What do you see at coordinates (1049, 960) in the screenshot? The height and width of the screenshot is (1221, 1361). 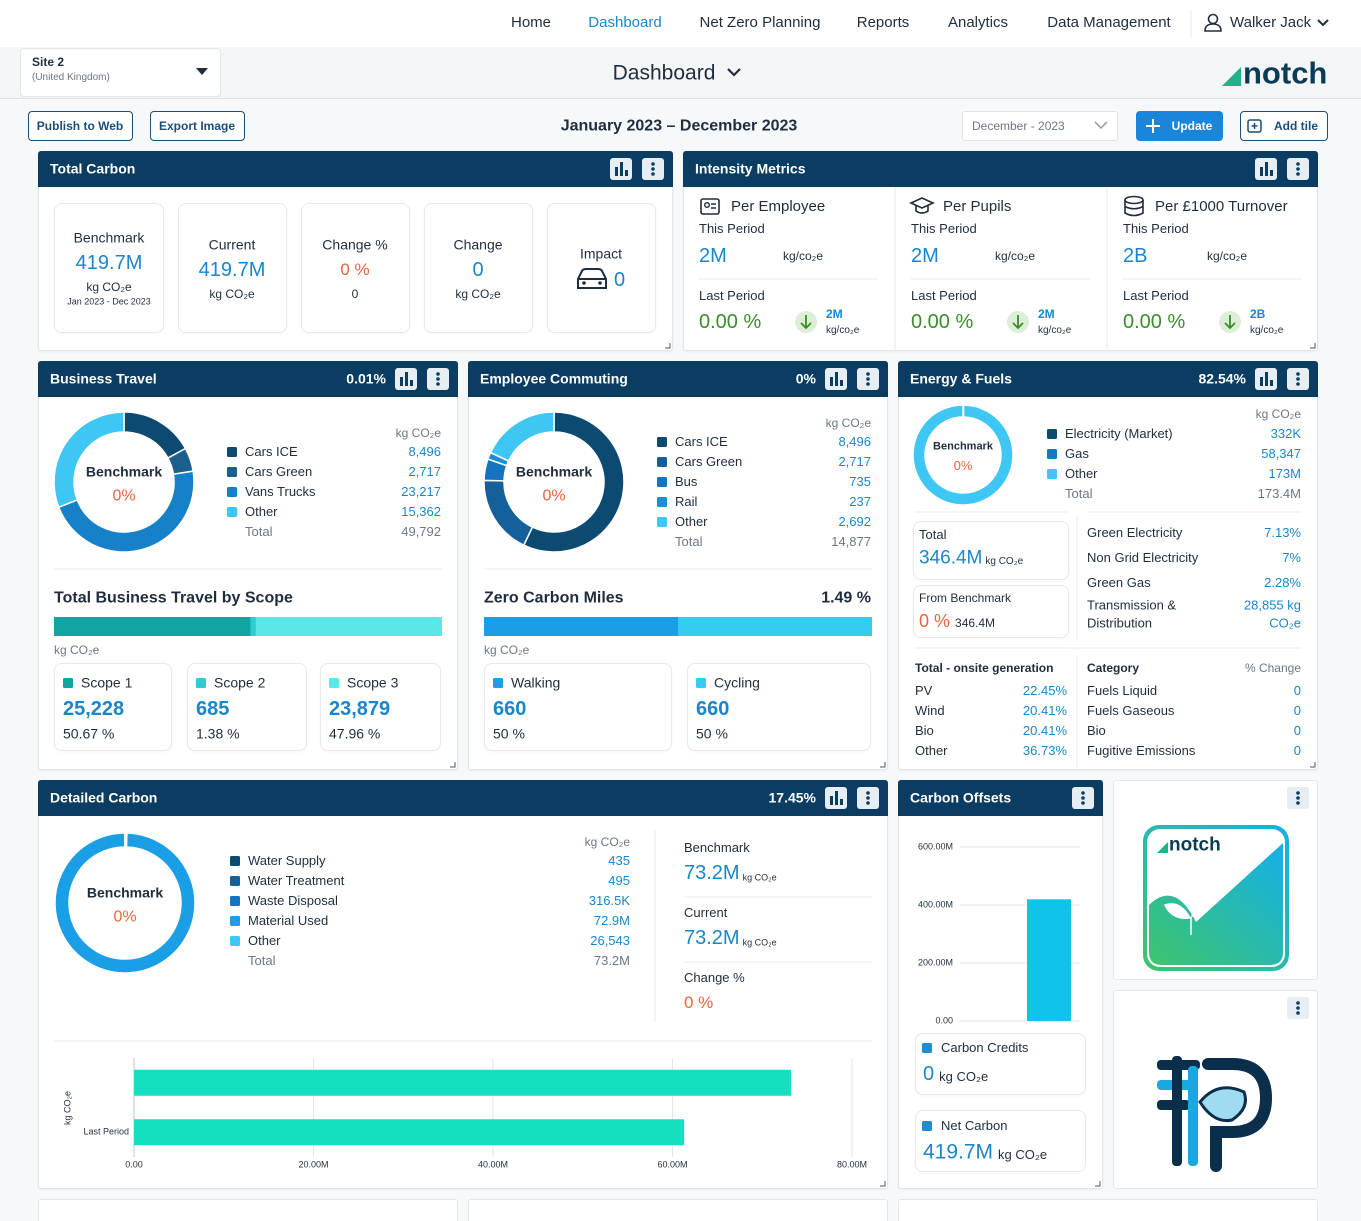 I see `bar` at bounding box center [1049, 960].